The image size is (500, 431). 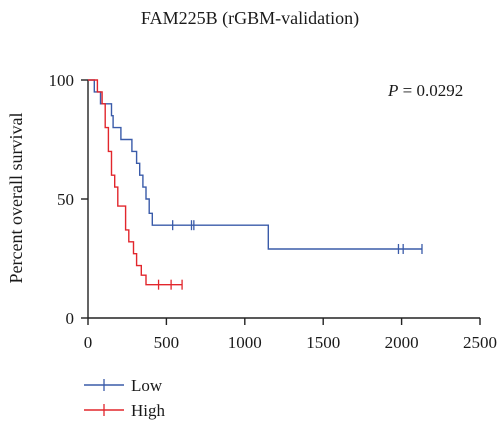 I want to click on x-tick-label: 2000, so click(x=402, y=342).